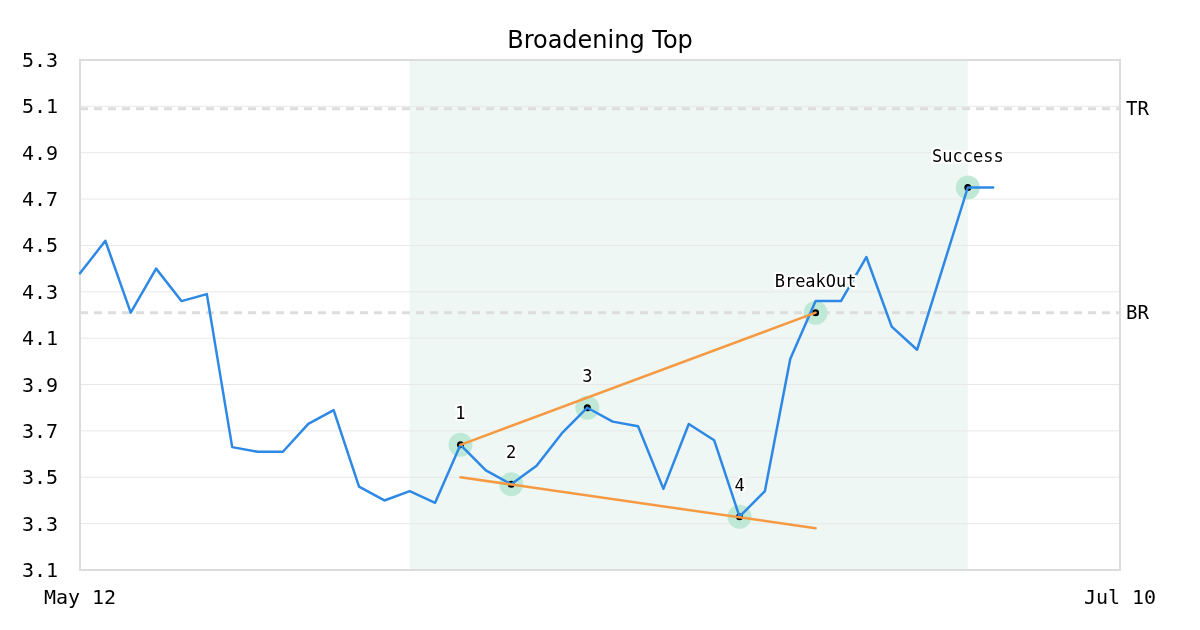 The image size is (1200, 630). I want to click on y-tick-label: 3.9, so click(40, 384).